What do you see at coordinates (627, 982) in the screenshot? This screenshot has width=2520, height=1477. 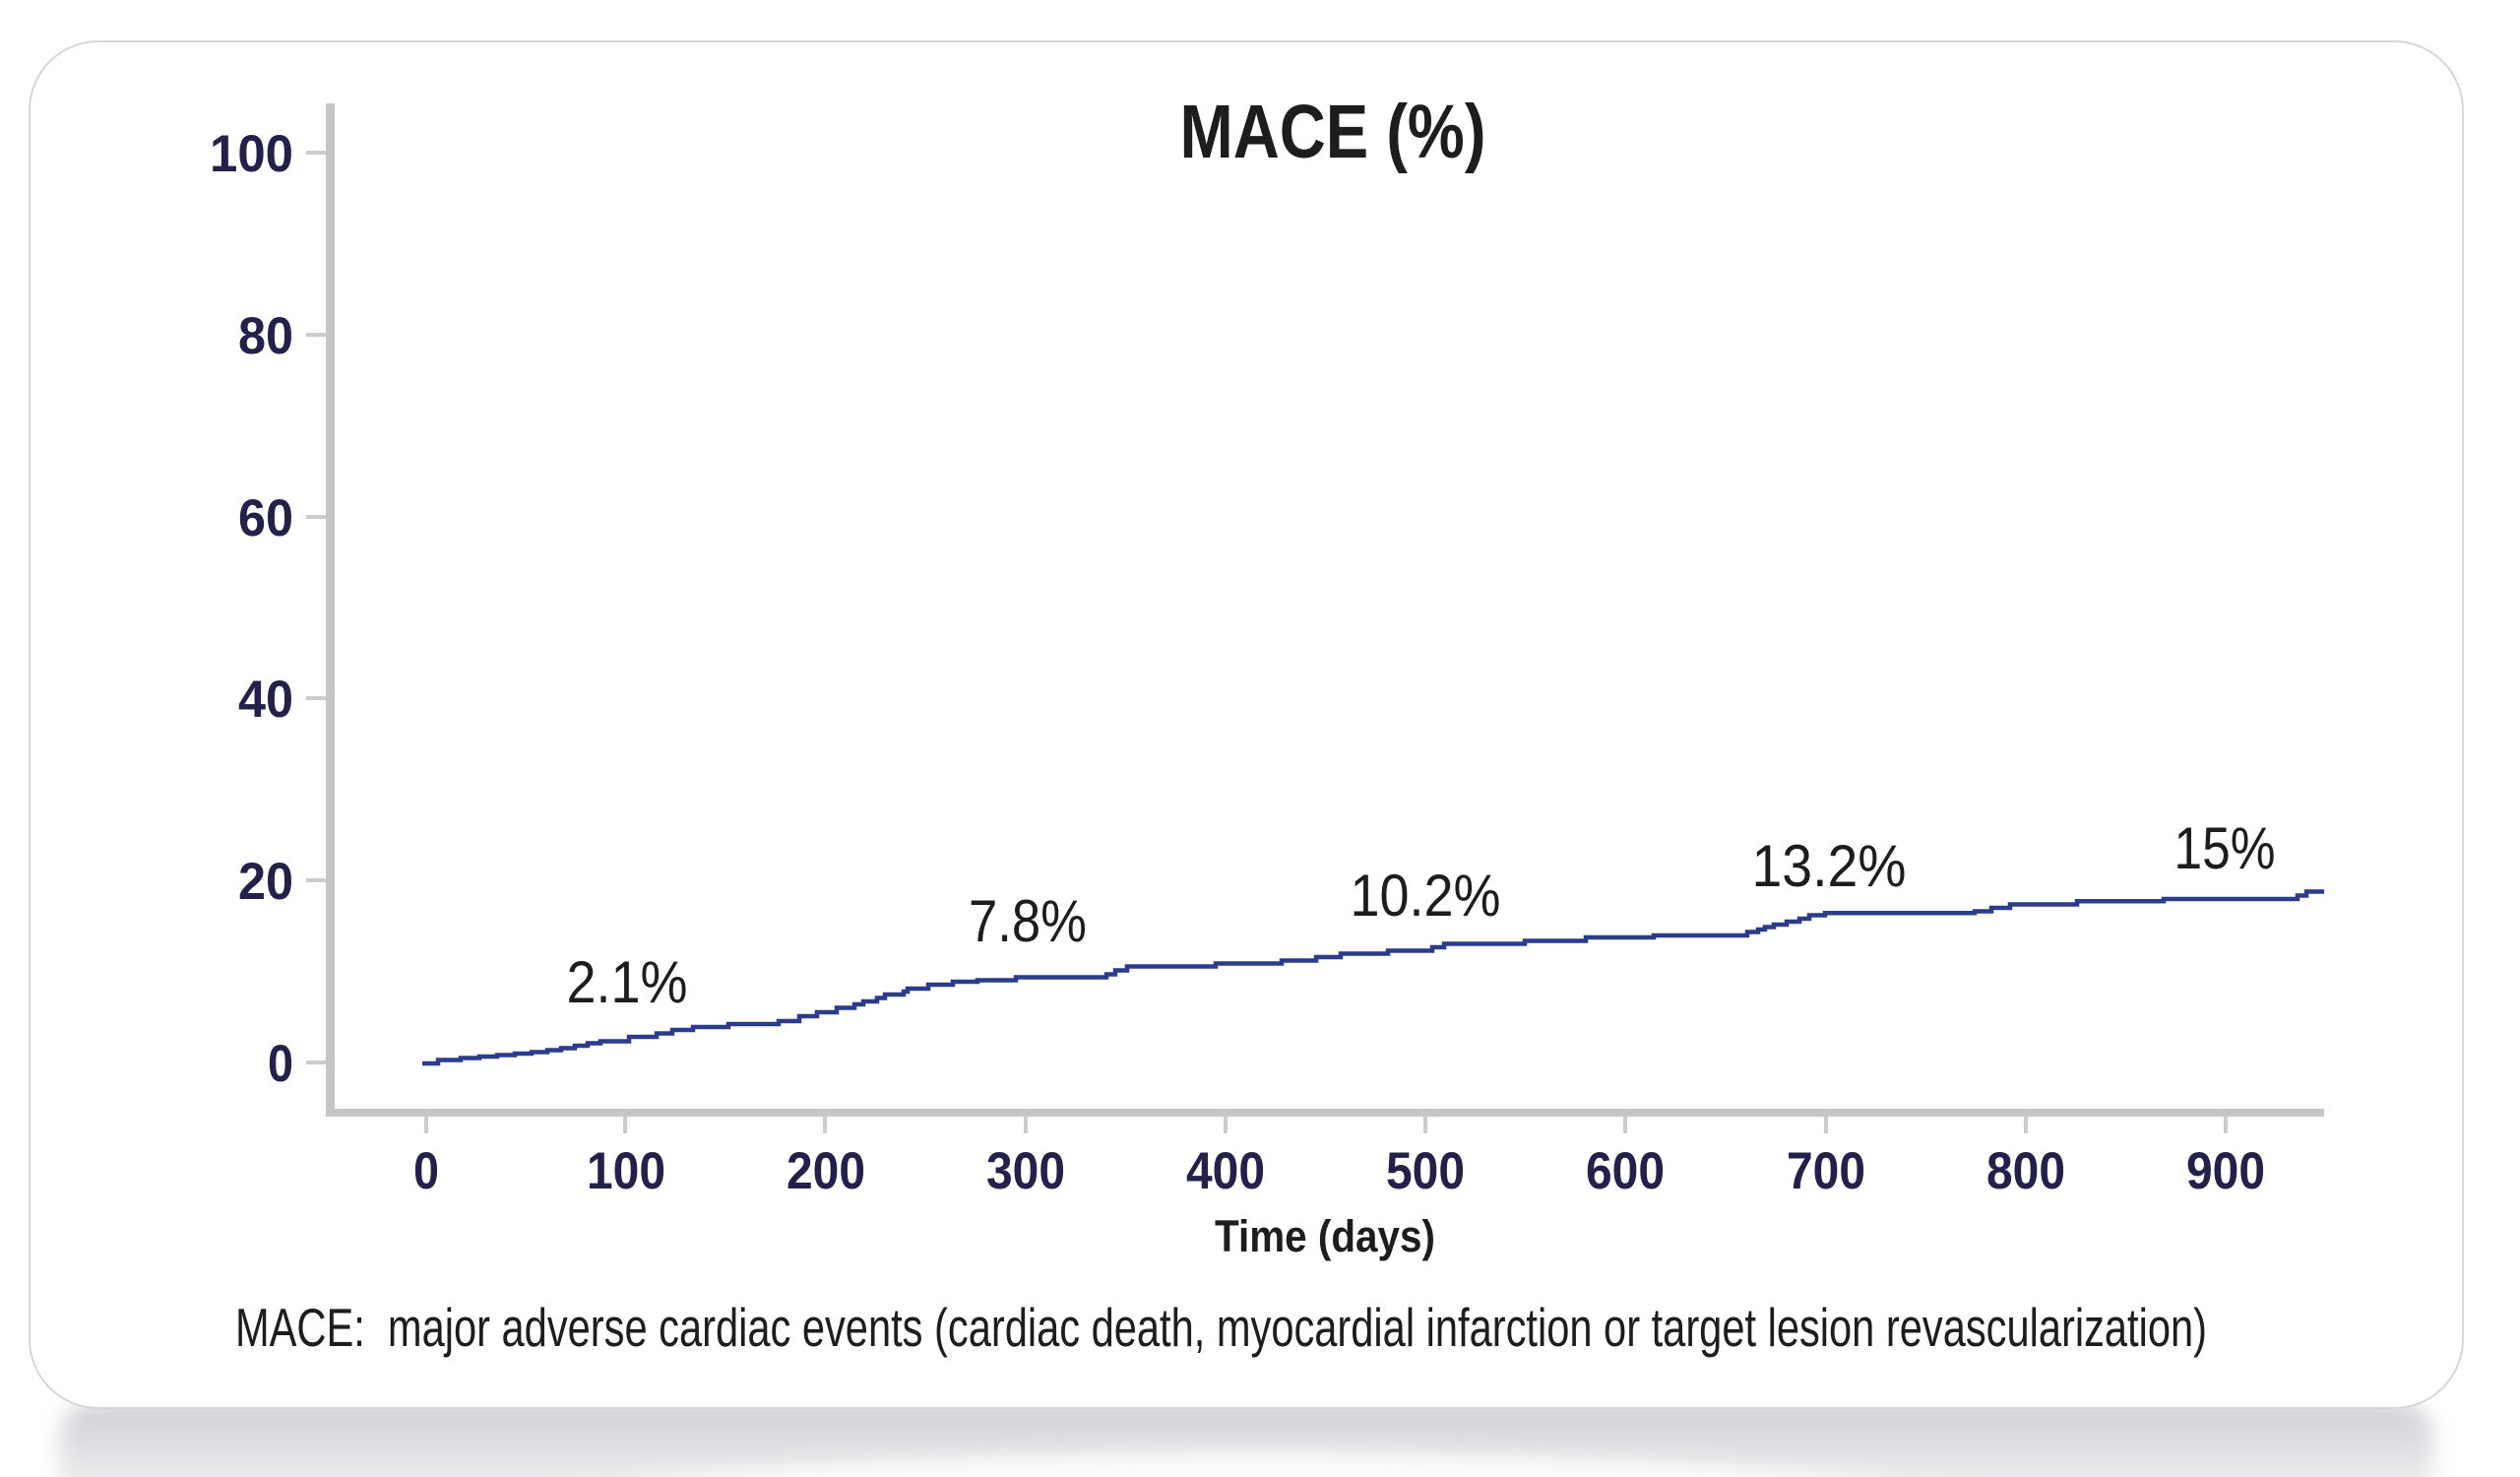 I see `svg-text: 2.1%` at bounding box center [627, 982].